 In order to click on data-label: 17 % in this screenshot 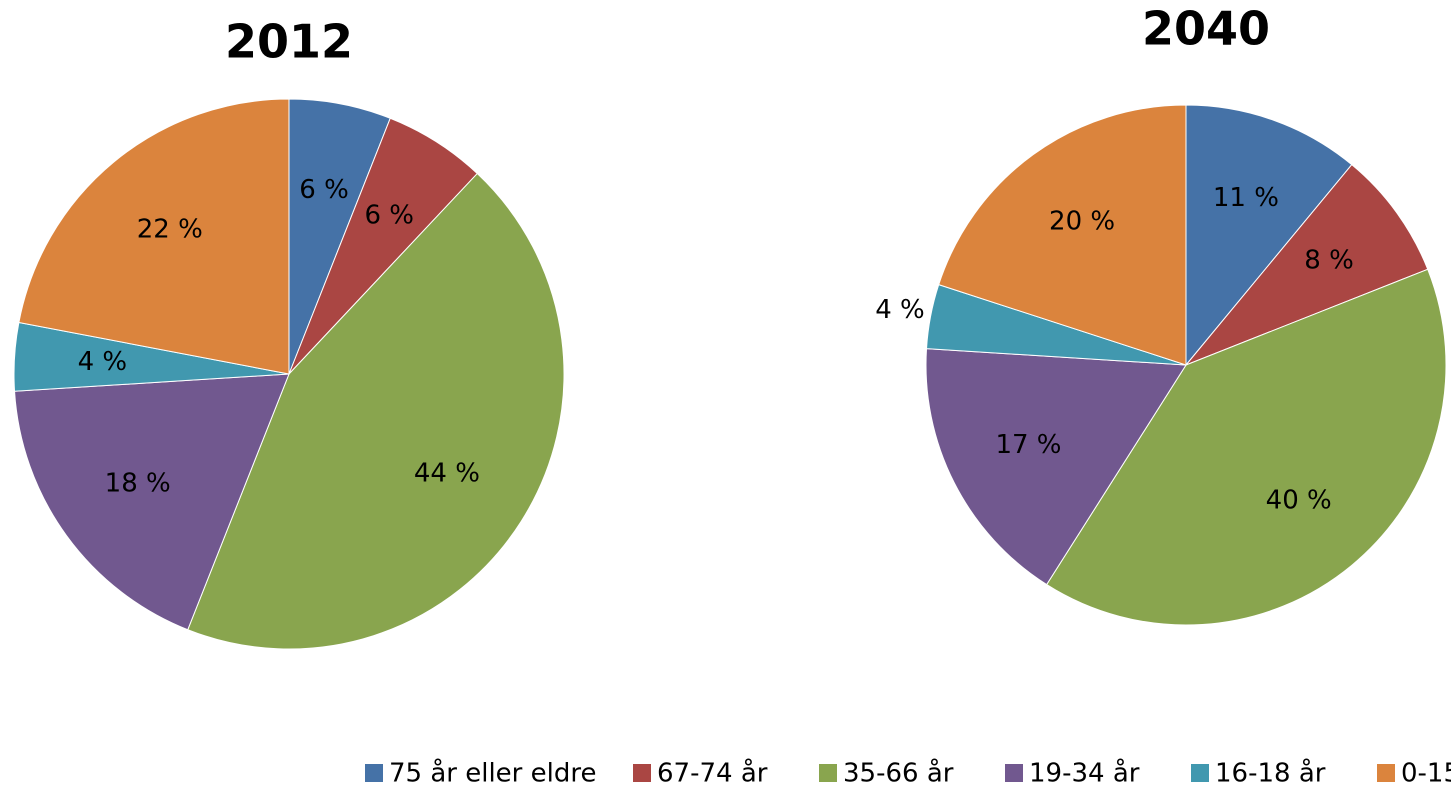, I will do `click(1028, 445)`.